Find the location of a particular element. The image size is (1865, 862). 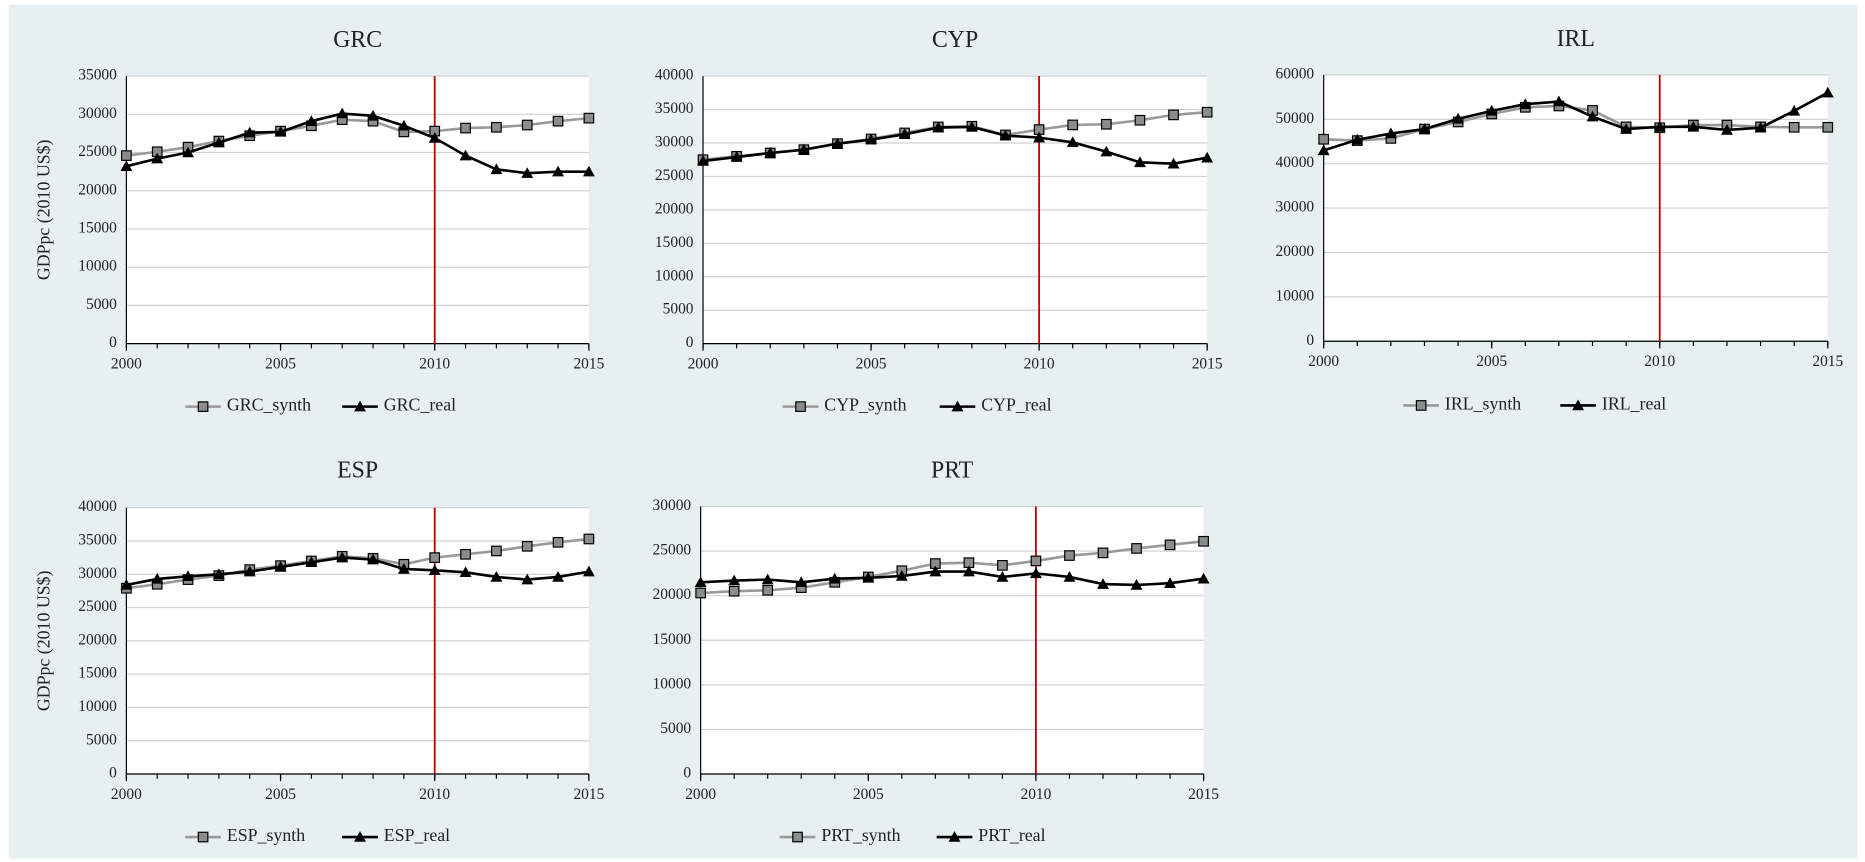

y-tick-label: 50000 is located at coordinates (1295, 118).